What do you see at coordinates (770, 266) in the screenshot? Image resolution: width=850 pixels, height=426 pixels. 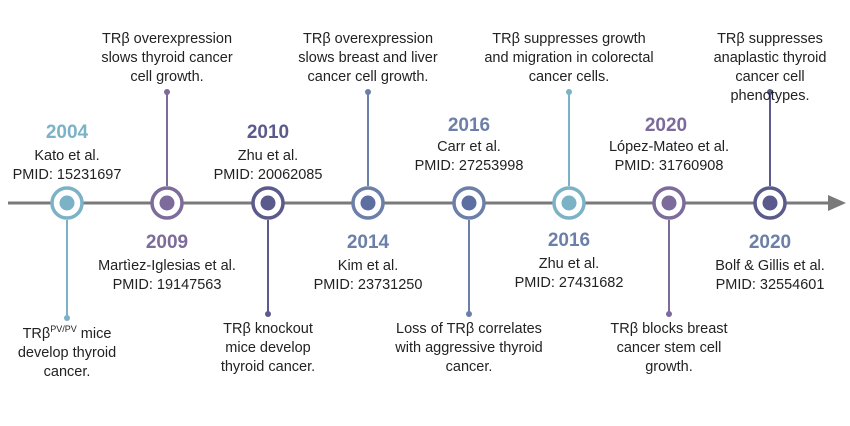 I see `ref-2020-bolf: Bolf & Gillis et al.` at bounding box center [770, 266].